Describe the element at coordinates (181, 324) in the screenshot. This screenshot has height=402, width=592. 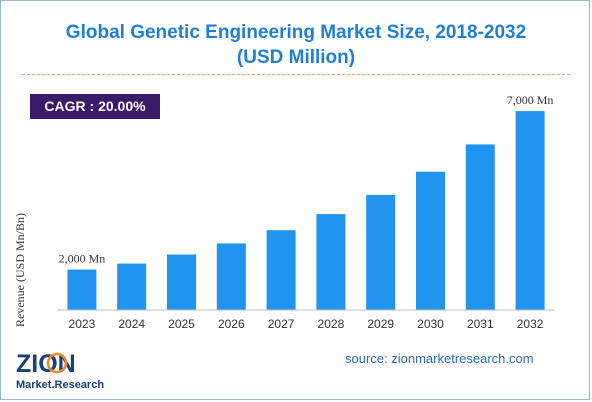
I see `x-tick-2025: 2025` at that location.